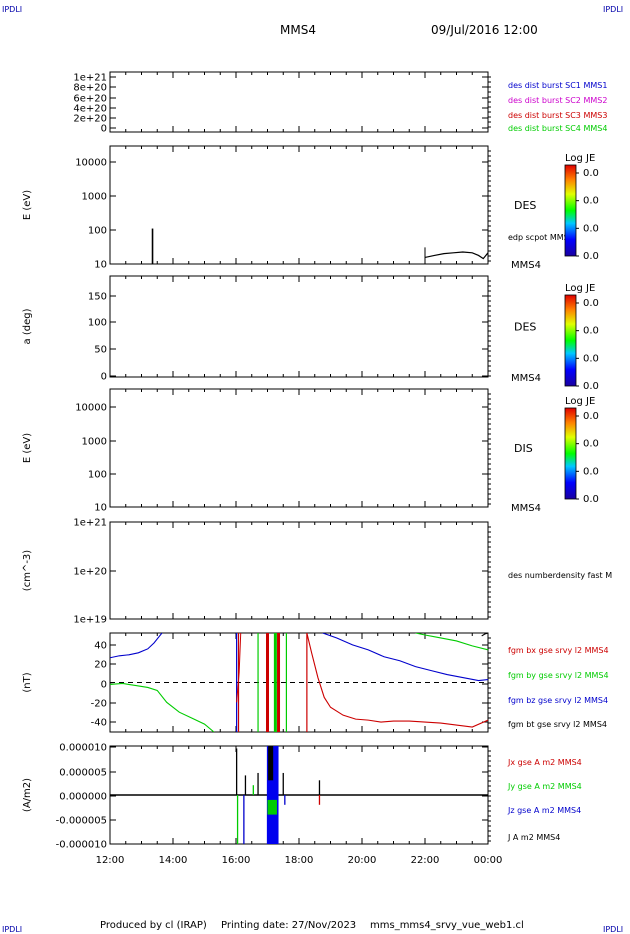 The height and width of the screenshot is (934, 630). Describe the element at coordinates (288, 925) in the screenshot. I see `footer-printing-date: Printing date: 27/Nov/2023` at that location.